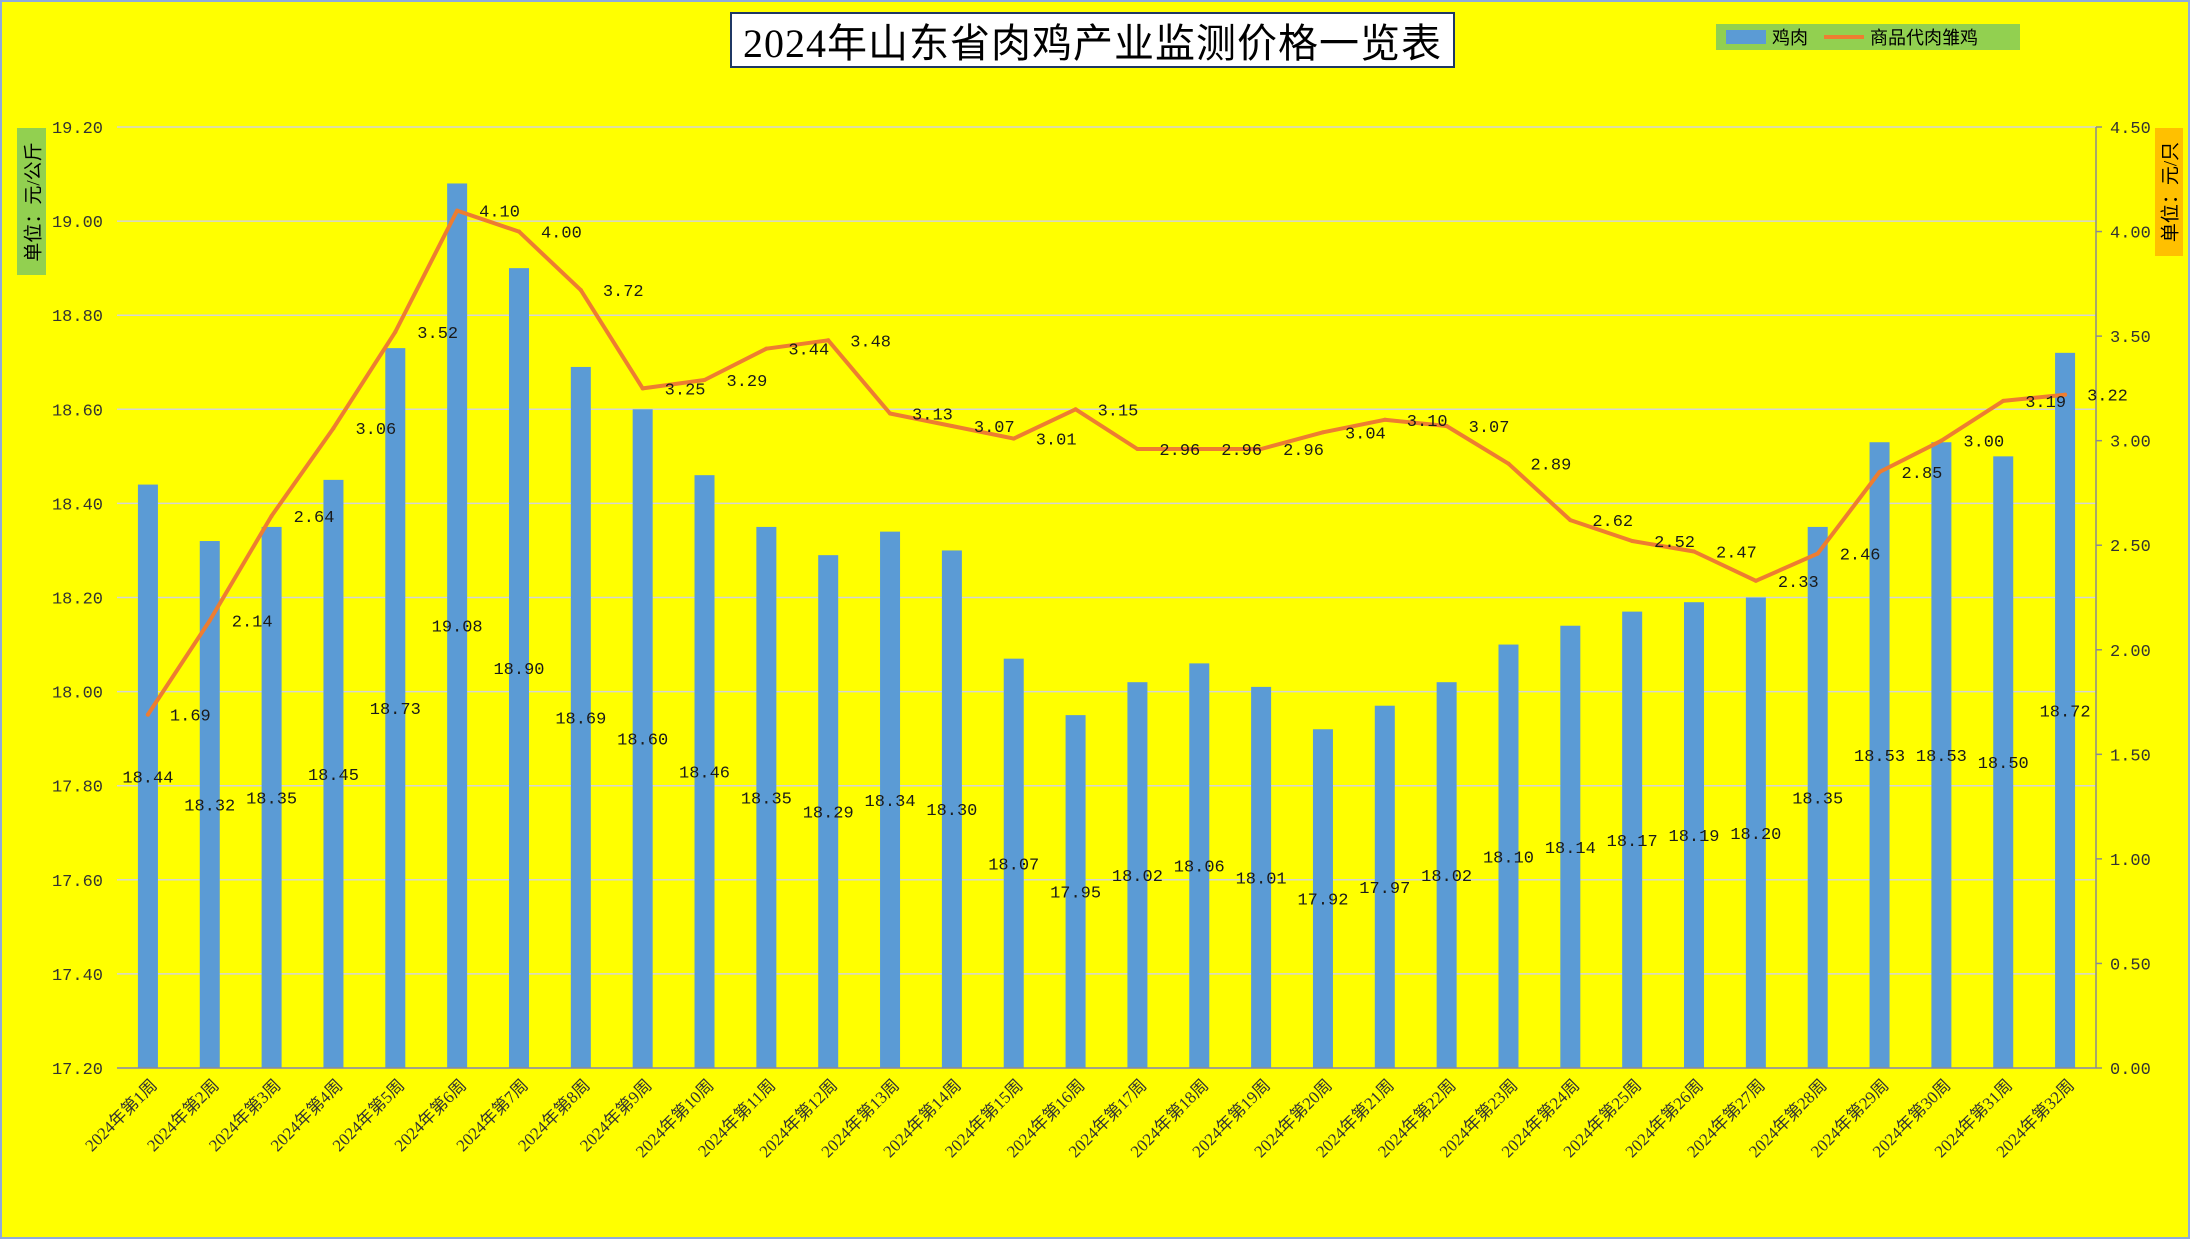  I want to click on line-value-label: 1.69, so click(190, 717).